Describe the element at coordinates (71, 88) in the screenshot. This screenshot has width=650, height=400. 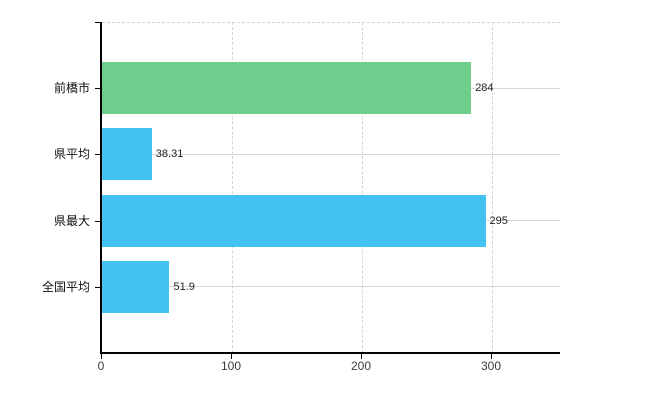
I see `category-label-0: 前橋市` at that location.